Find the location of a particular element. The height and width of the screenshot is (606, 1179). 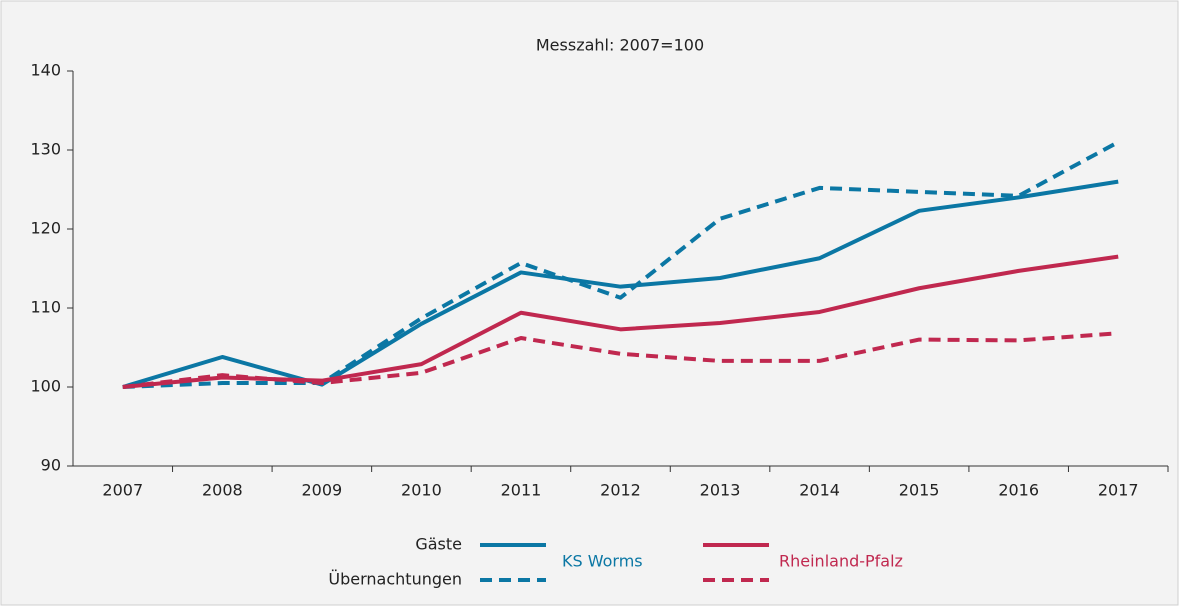

x-tick-label: 2015 is located at coordinates (919, 490).